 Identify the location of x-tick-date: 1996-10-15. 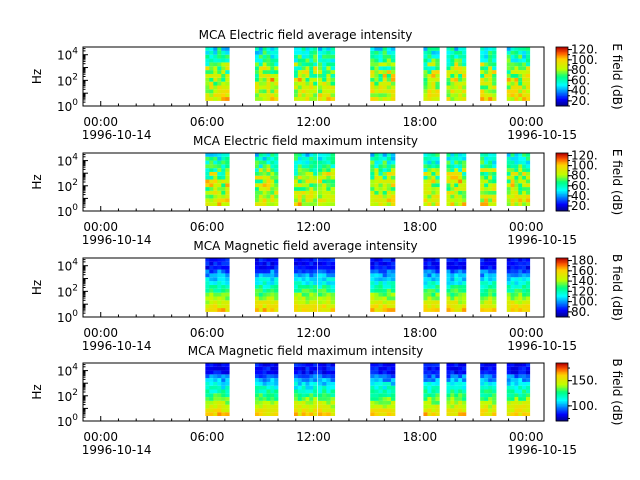
(542, 450).